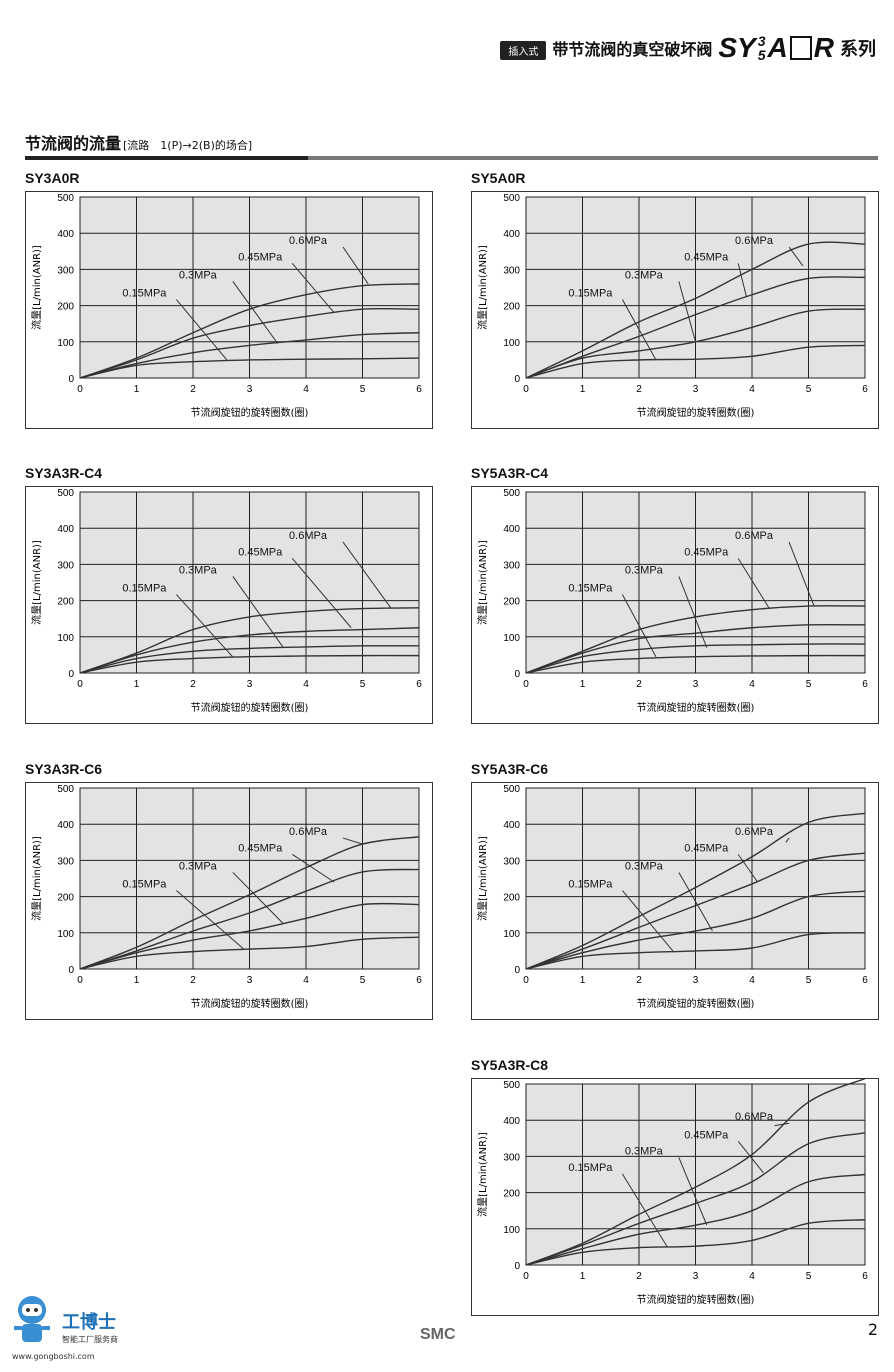  I want to click on logo-url: www.gongboshi.com, so click(53, 1356).